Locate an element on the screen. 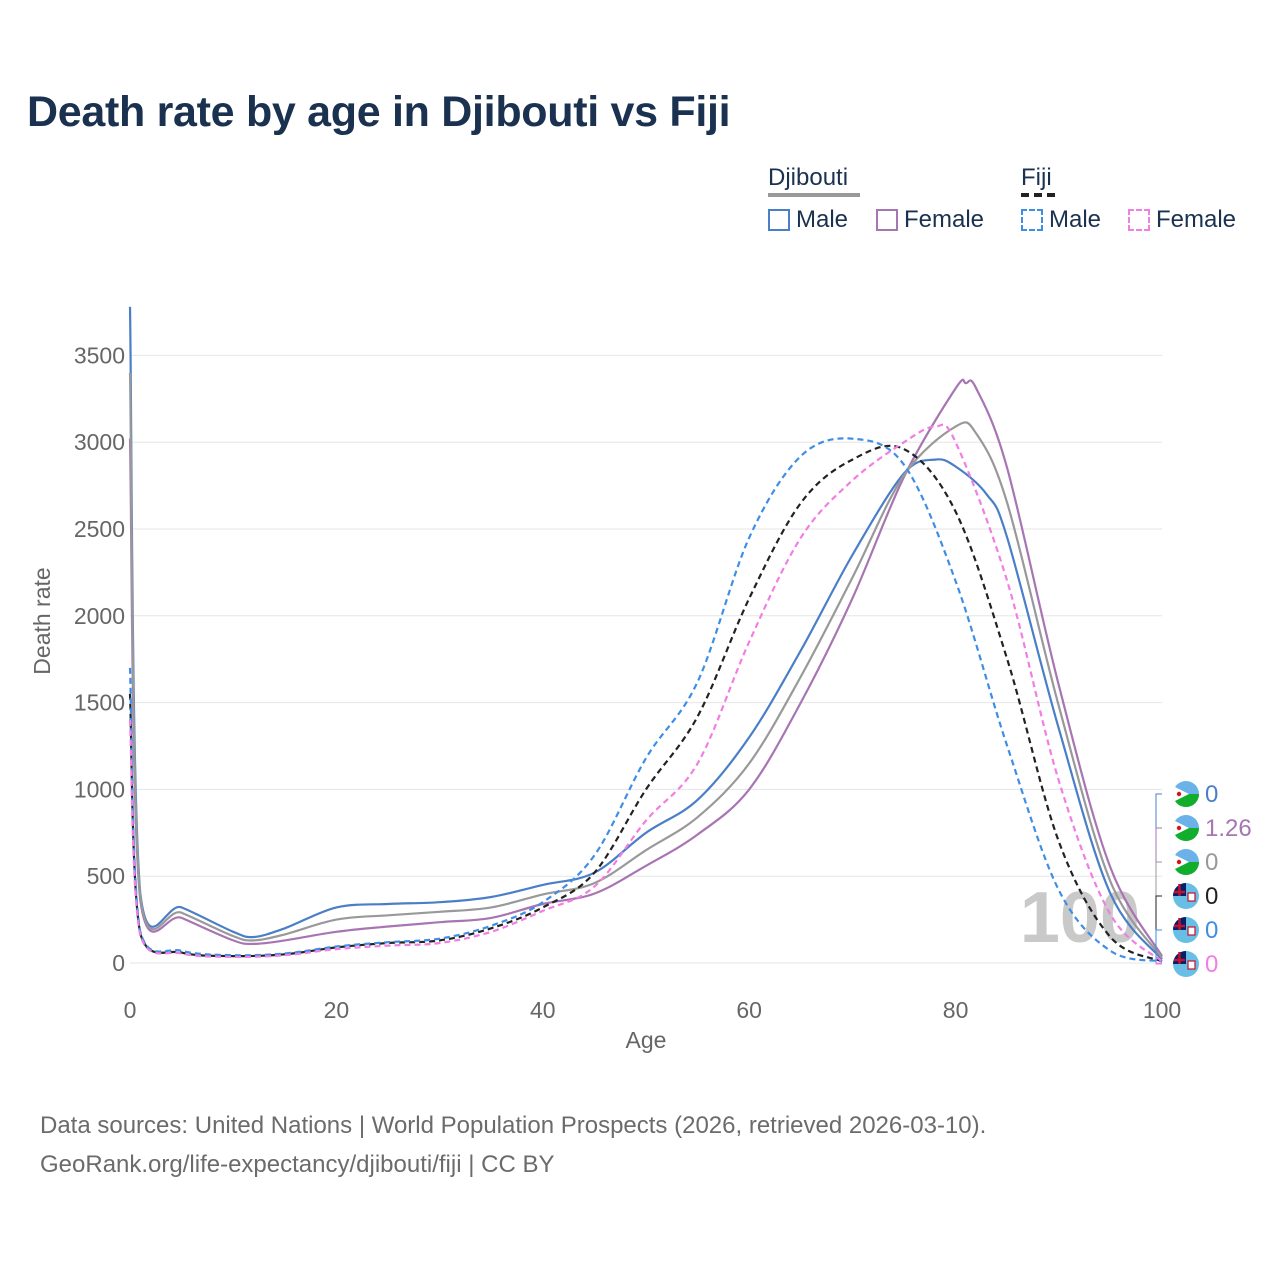 This screenshot has height=1280, width=1280. end-marker-djibouti-female: 1.26 is located at coordinates (1203, 889).